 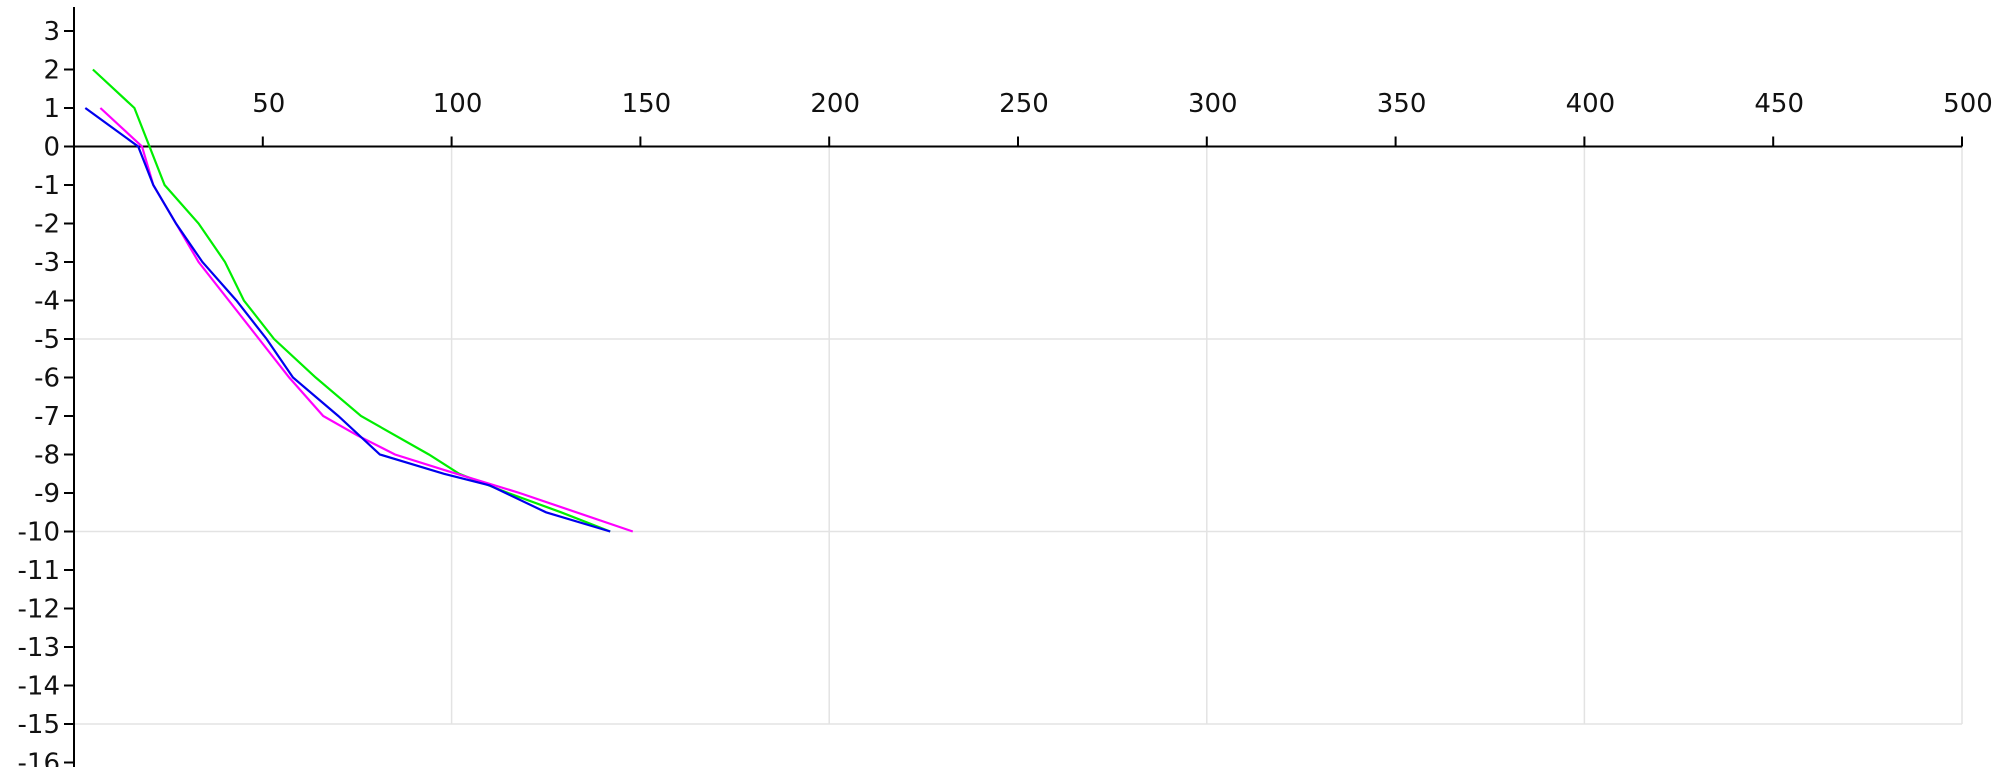 What do you see at coordinates (47, 263) in the screenshot?
I see `y-tick-label: -3` at bounding box center [47, 263].